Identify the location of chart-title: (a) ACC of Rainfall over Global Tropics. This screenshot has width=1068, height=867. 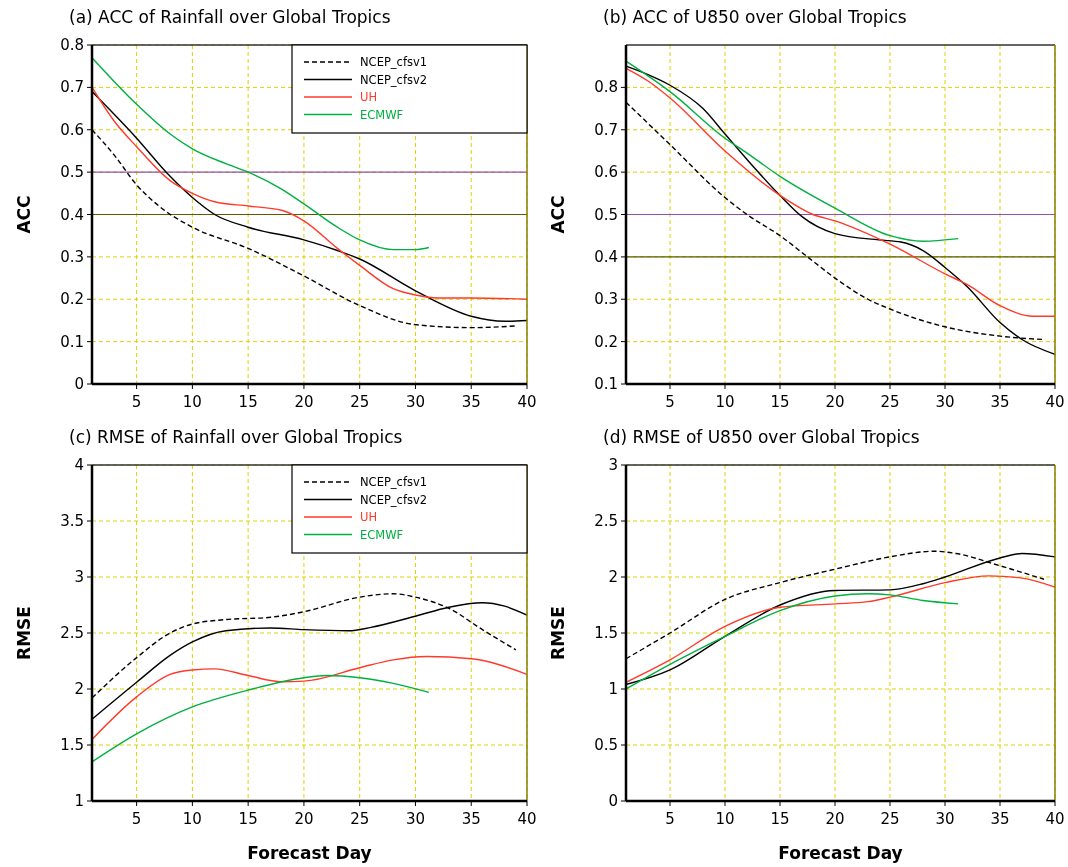
(230, 17).